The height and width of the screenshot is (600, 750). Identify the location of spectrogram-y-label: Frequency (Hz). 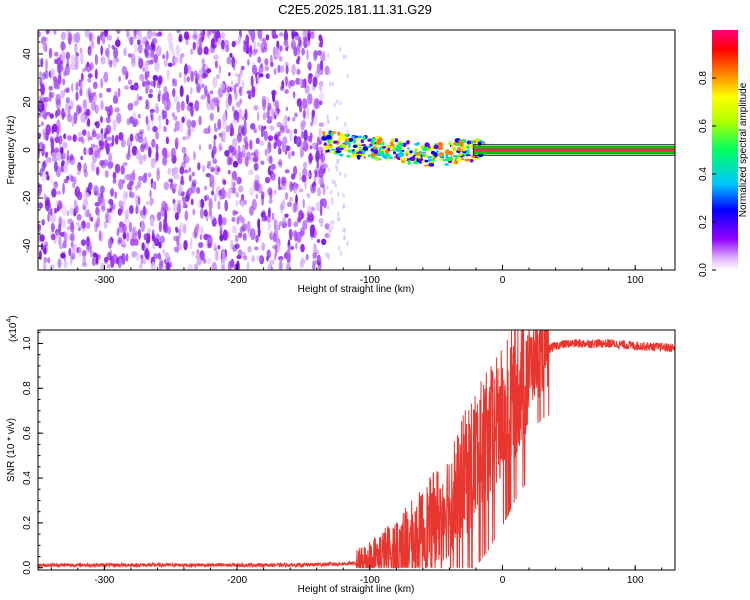
(11, 150).